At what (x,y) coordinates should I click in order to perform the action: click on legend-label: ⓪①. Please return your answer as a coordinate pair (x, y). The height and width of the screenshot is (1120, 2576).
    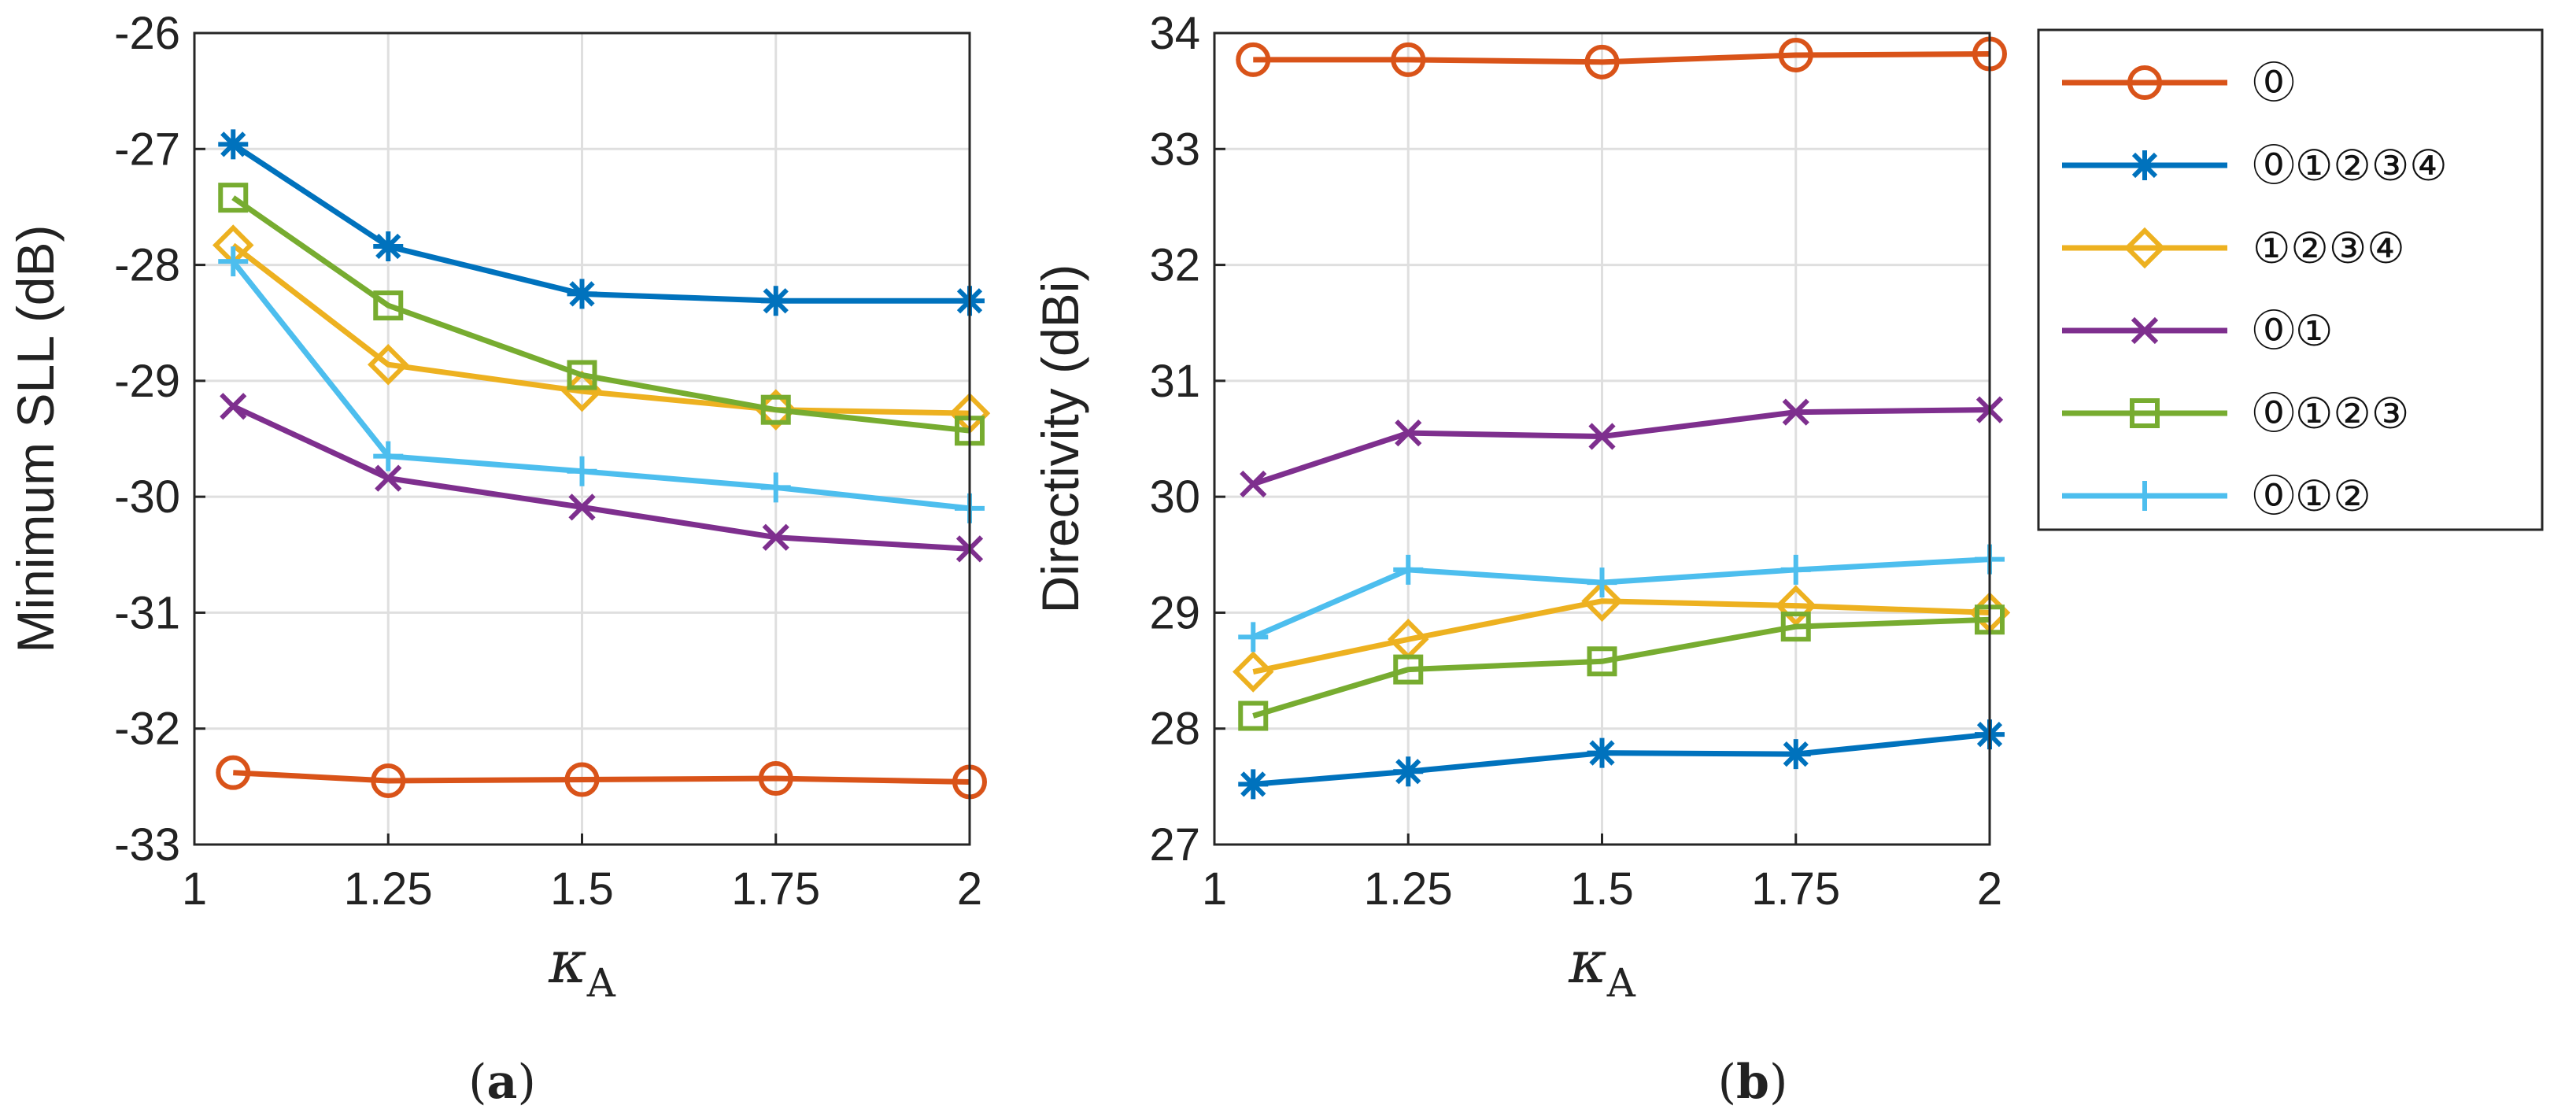
    Looking at the image, I should click on (2293, 331).